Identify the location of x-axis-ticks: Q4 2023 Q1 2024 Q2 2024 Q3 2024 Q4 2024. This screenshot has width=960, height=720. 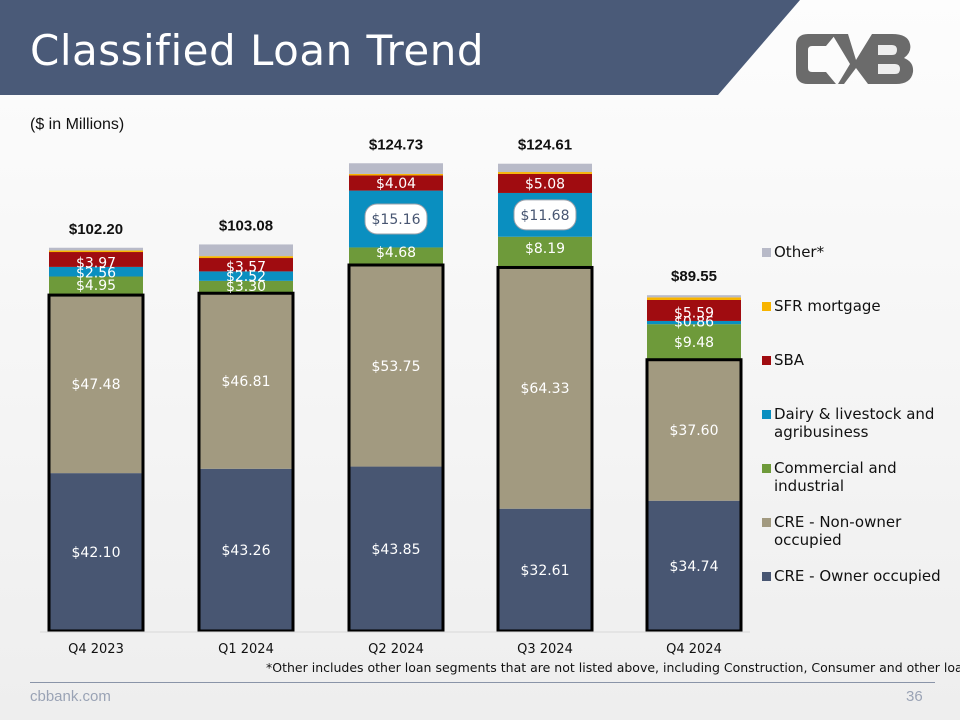
(395, 644).